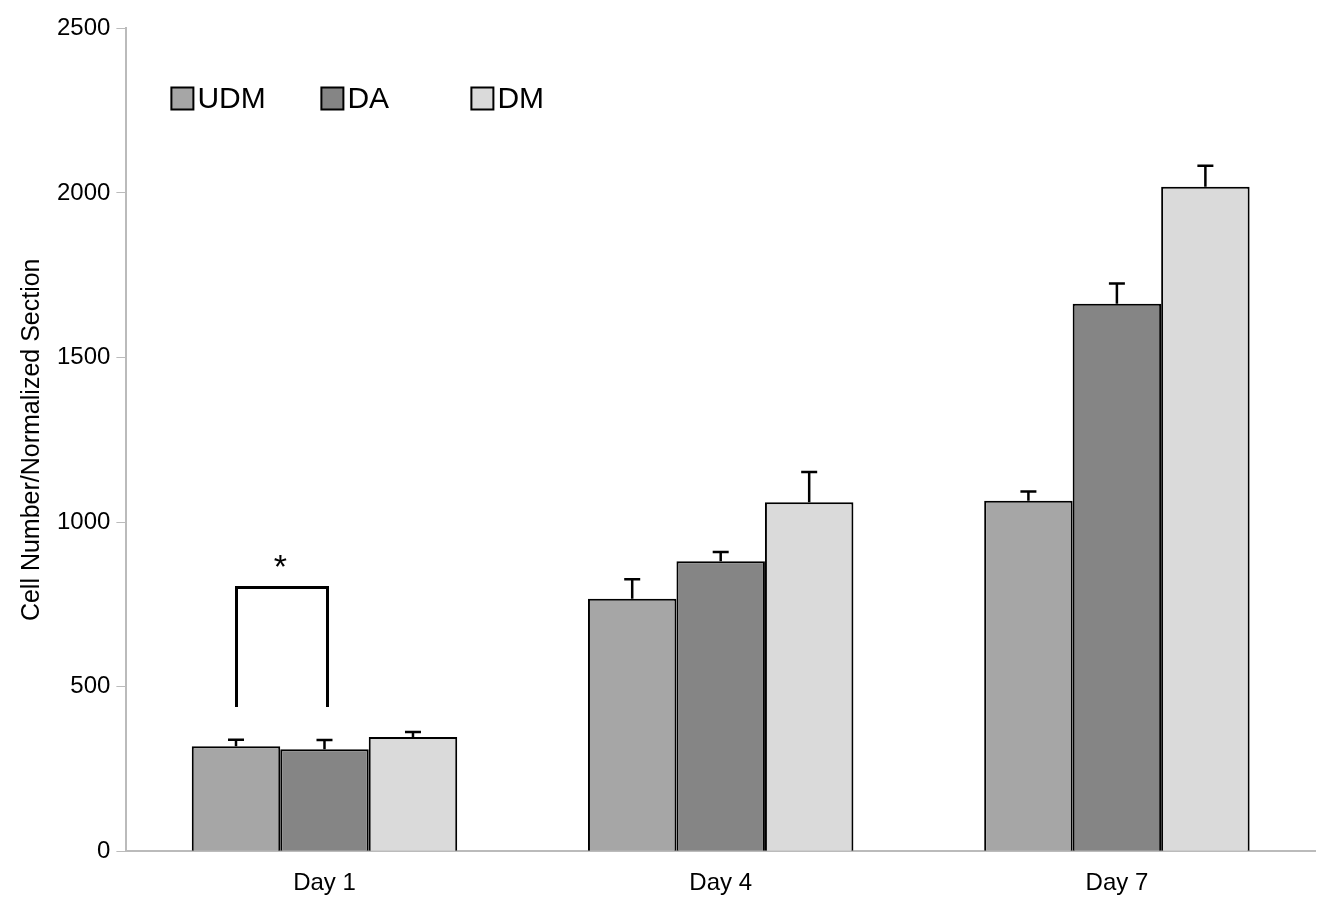 The width and height of the screenshot is (1333, 921). What do you see at coordinates (721, 882) in the screenshot?
I see `x-tick-label: Day 4` at bounding box center [721, 882].